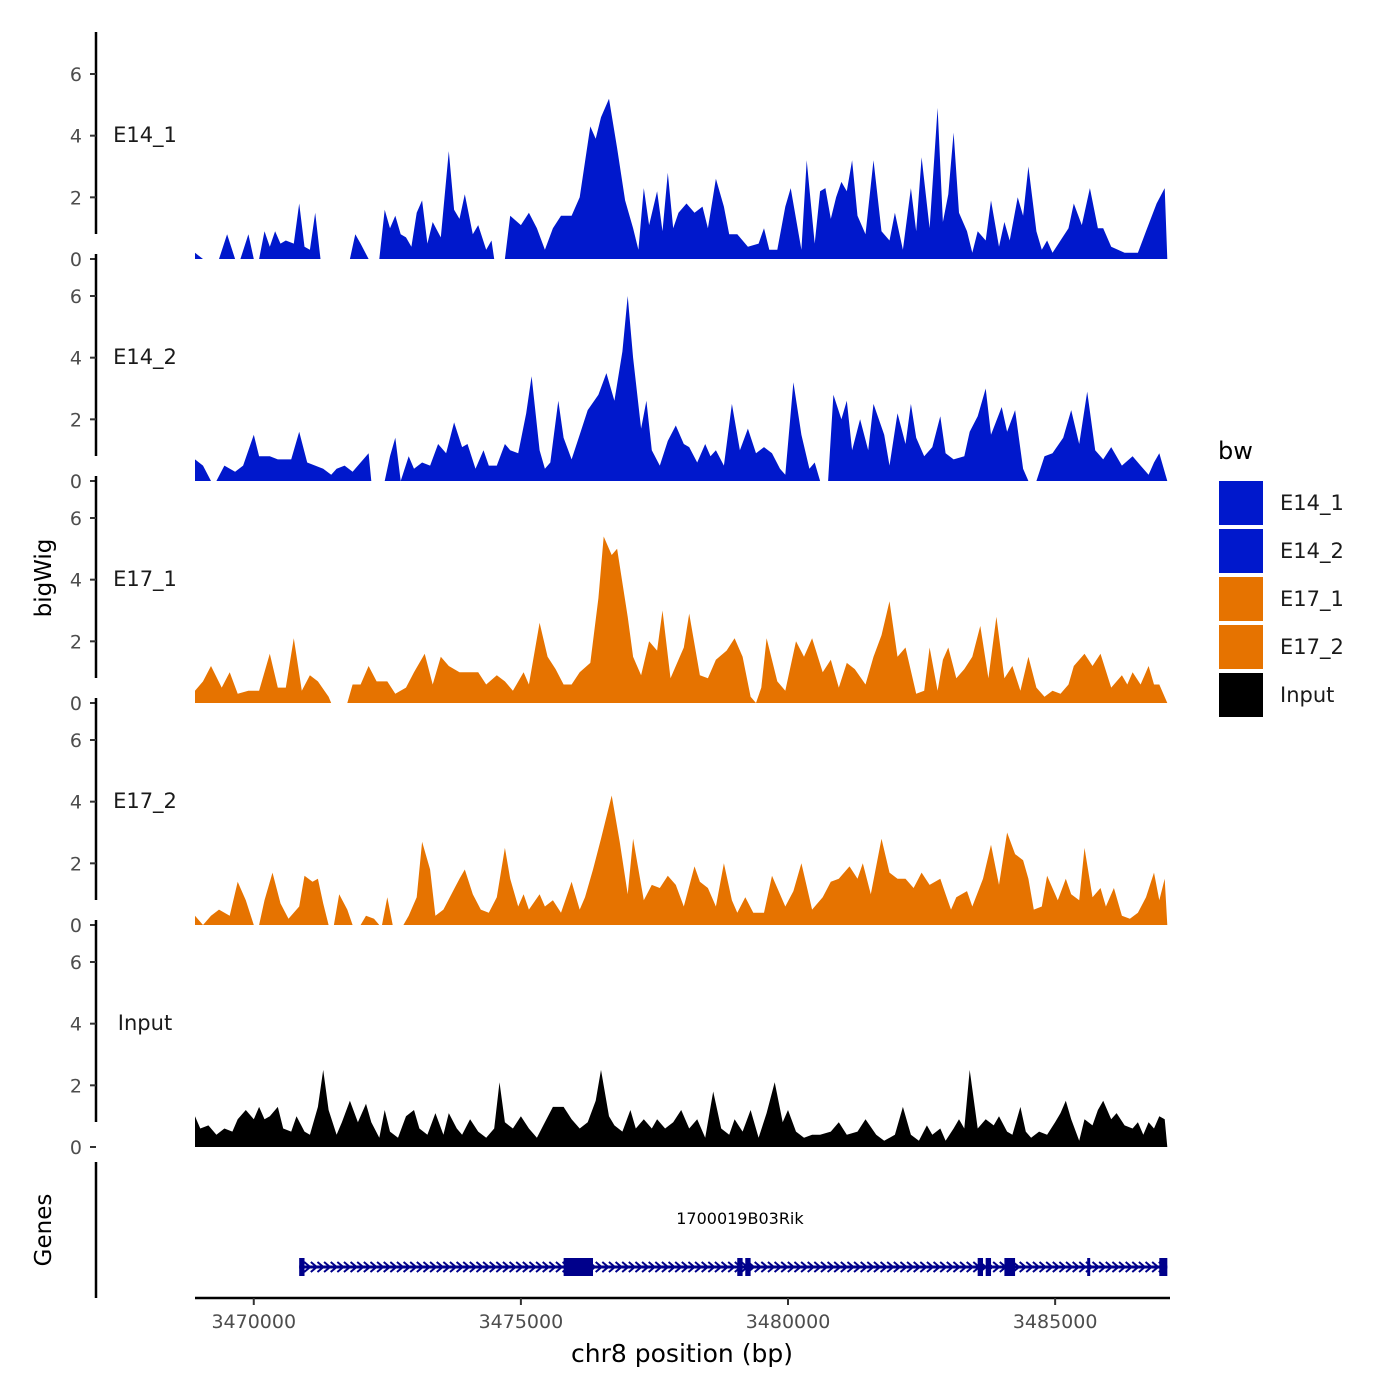  Describe the element at coordinates (1312, 551) in the screenshot. I see `legend-label-e14_2: E14_2` at that location.